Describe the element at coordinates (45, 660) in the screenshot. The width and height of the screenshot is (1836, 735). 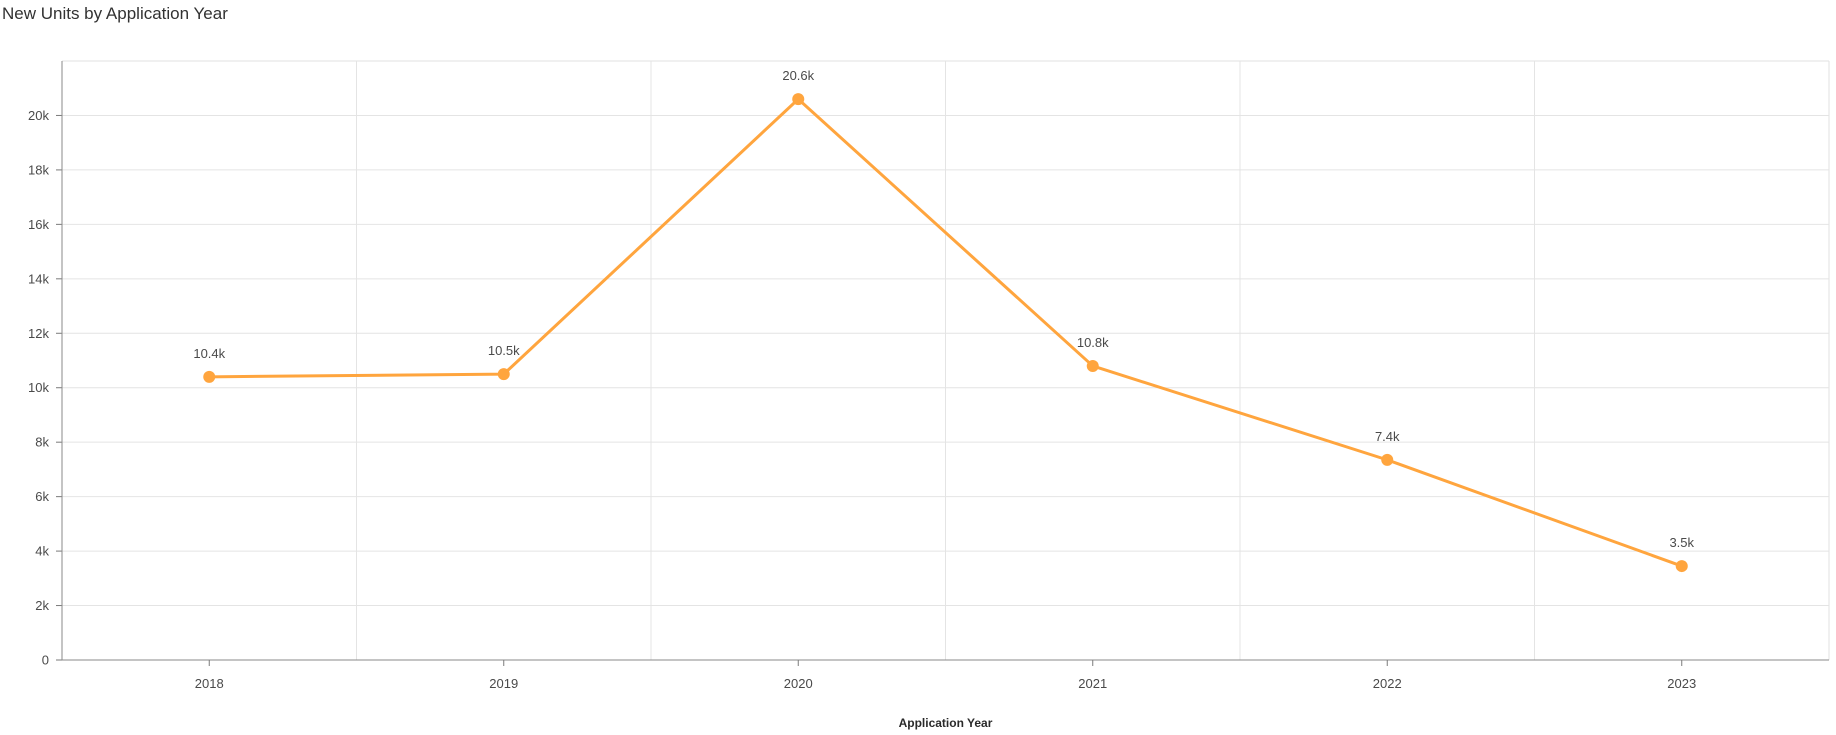
I see `y-tick-label: 0` at that location.